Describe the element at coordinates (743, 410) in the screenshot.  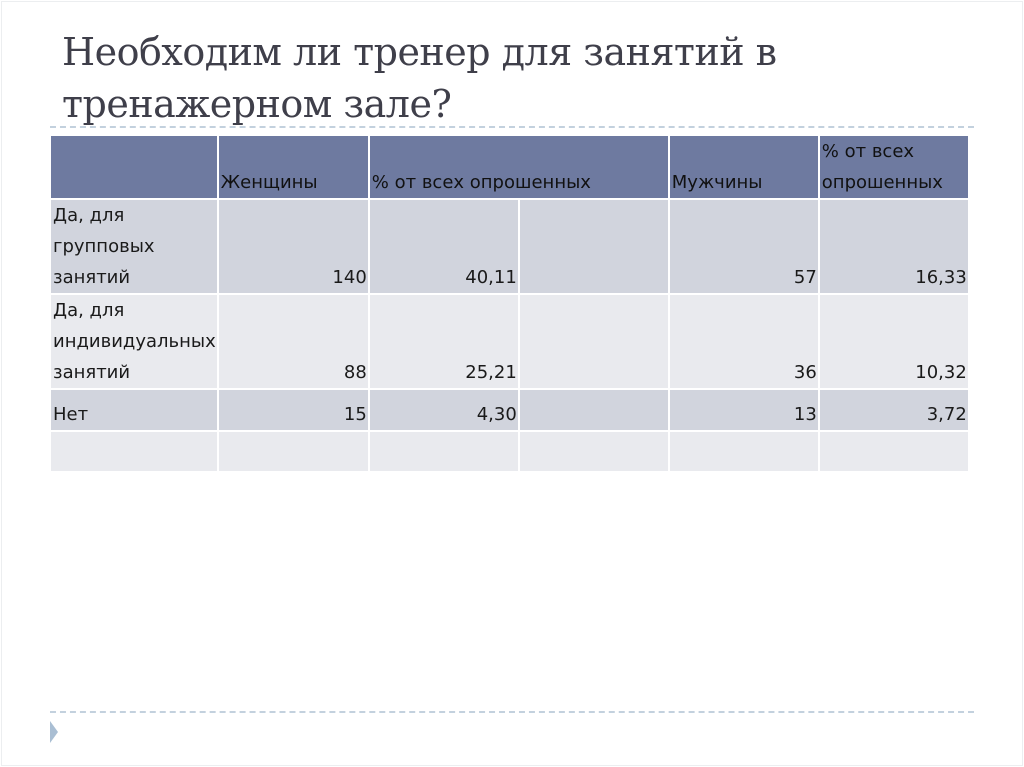
I see `cell-men: 13` at that location.